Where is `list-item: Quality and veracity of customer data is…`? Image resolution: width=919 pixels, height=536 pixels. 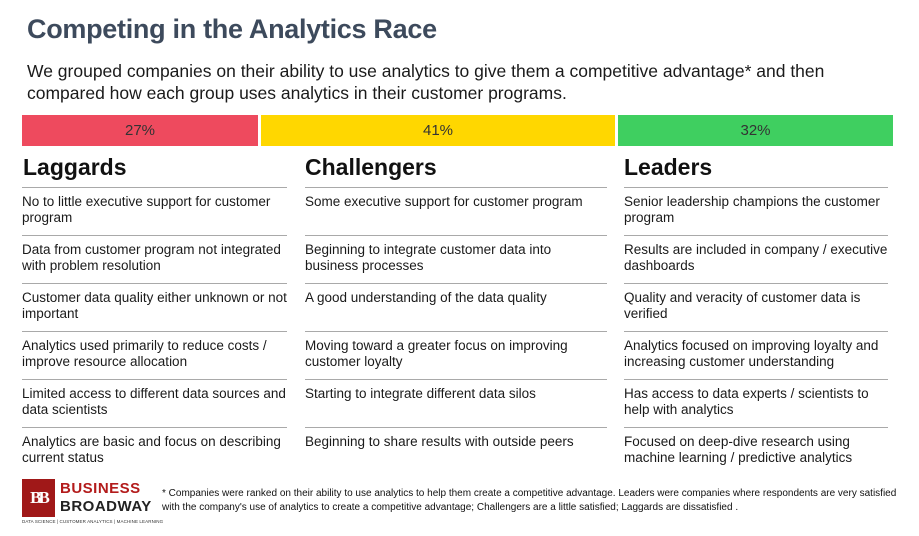 list-item: Quality and veracity of customer data is… is located at coordinates (756, 308).